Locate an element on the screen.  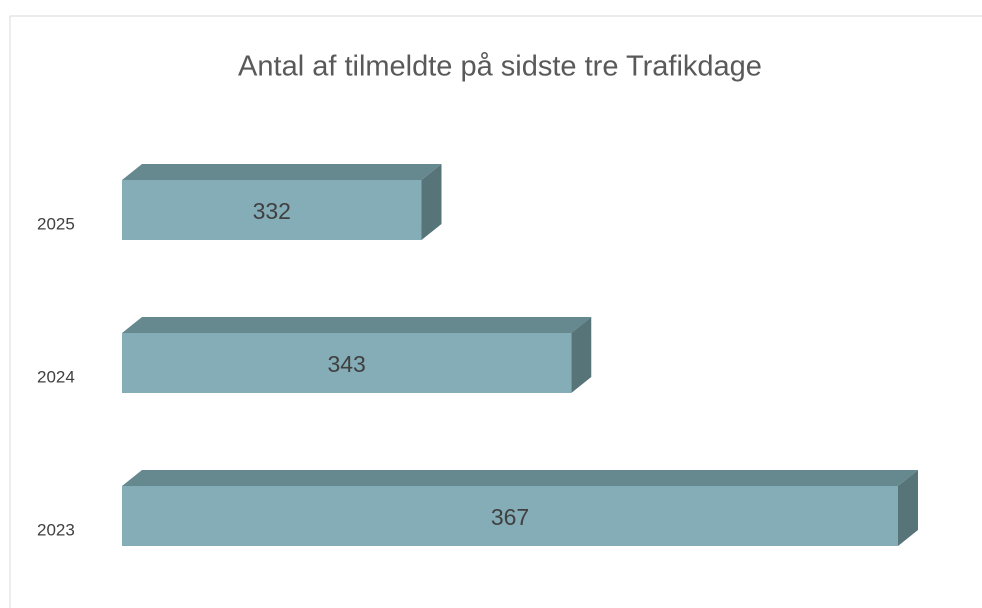
value-label: 367 is located at coordinates (510, 517).